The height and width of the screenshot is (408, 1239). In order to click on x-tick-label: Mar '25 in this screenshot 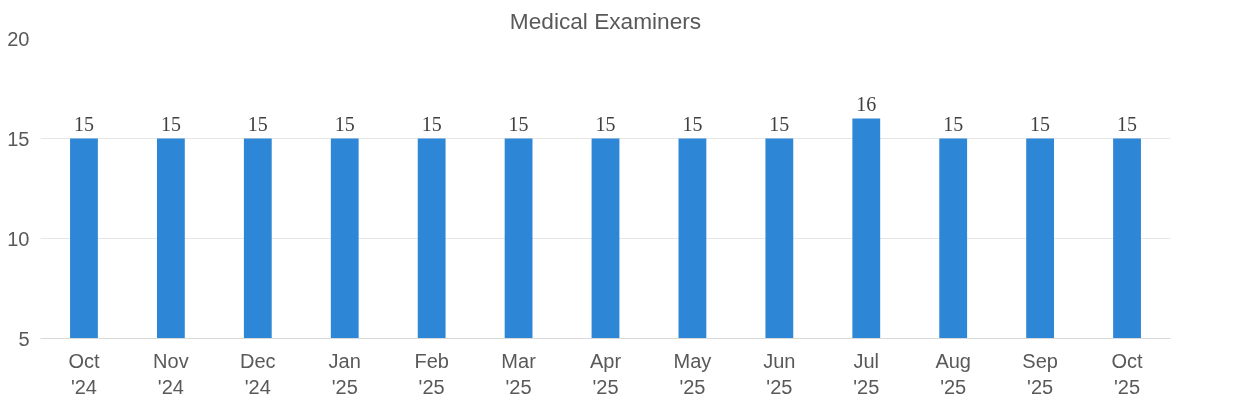, I will do `click(519, 373)`.